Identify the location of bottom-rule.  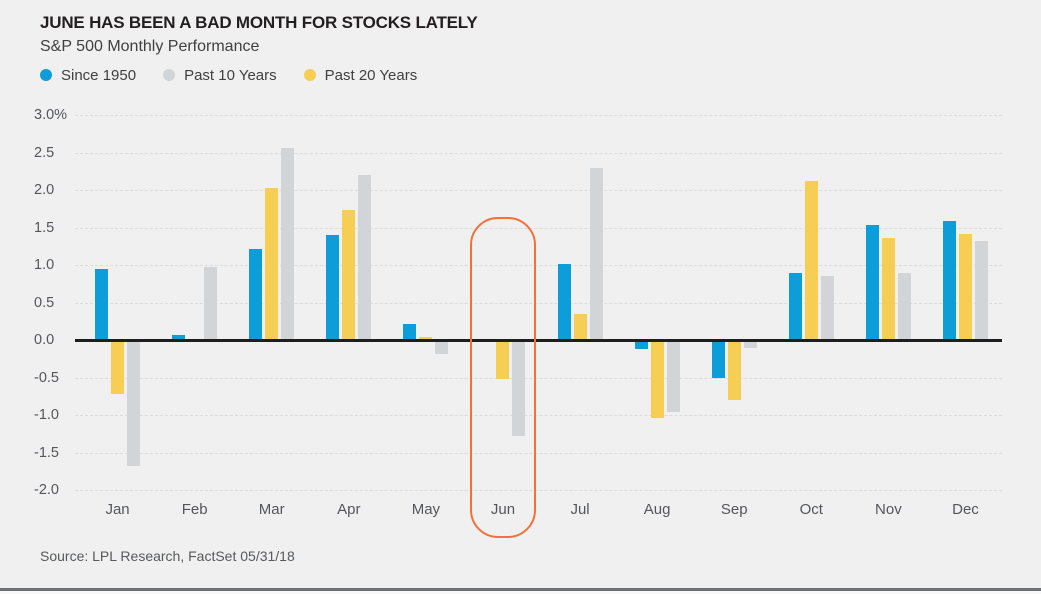
(520, 589).